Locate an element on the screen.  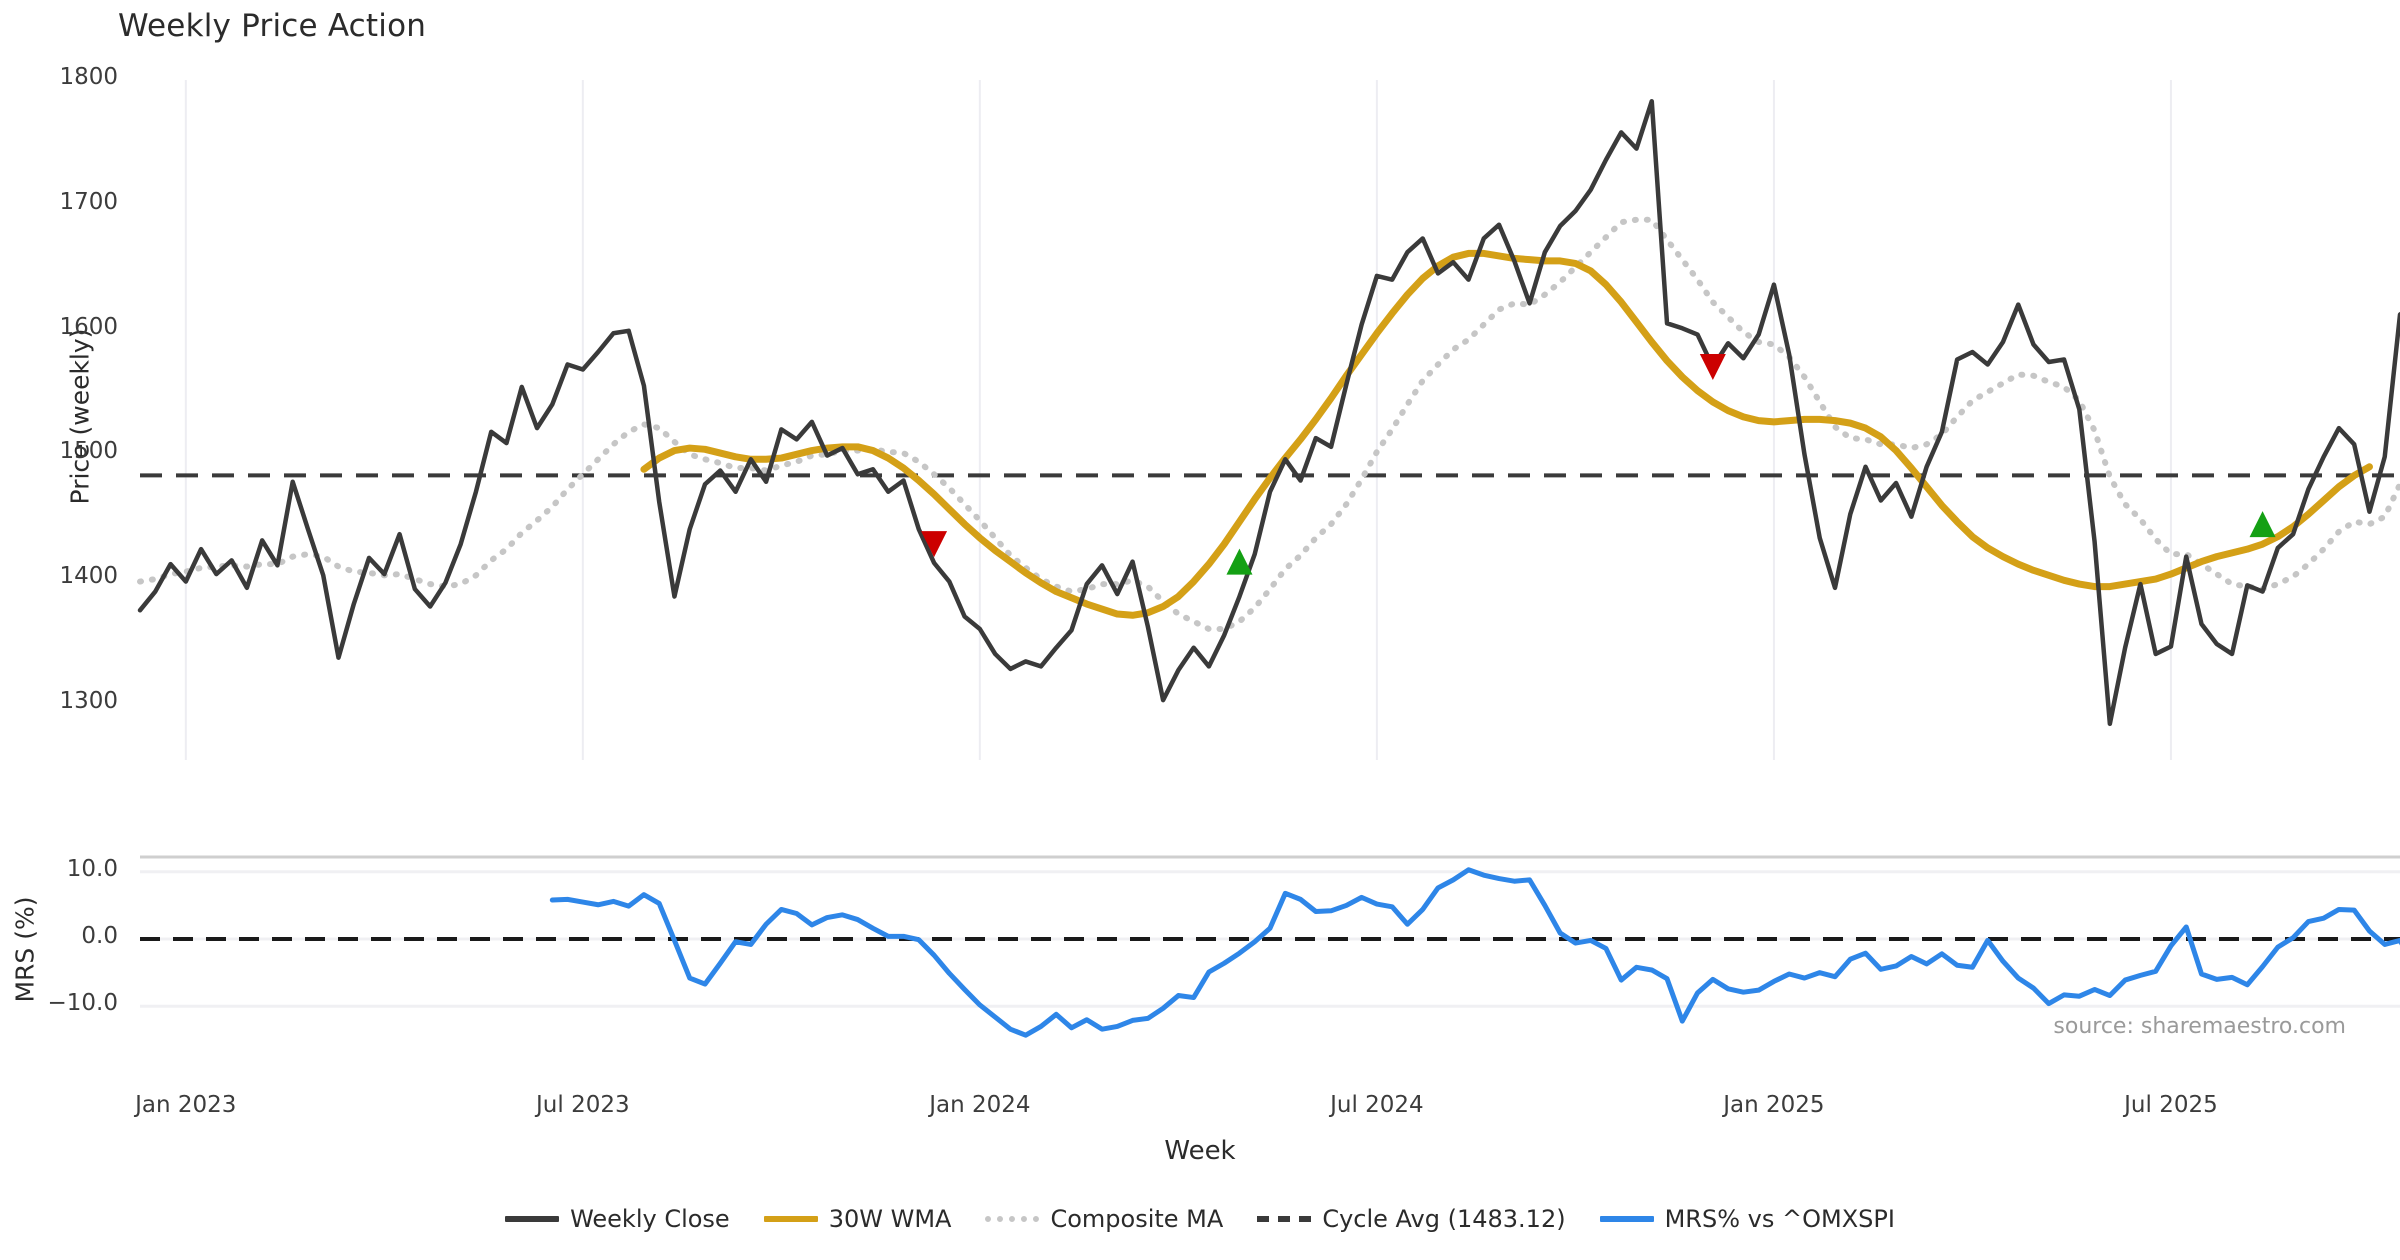
x-axis-label: Week is located at coordinates (1200, 1151).